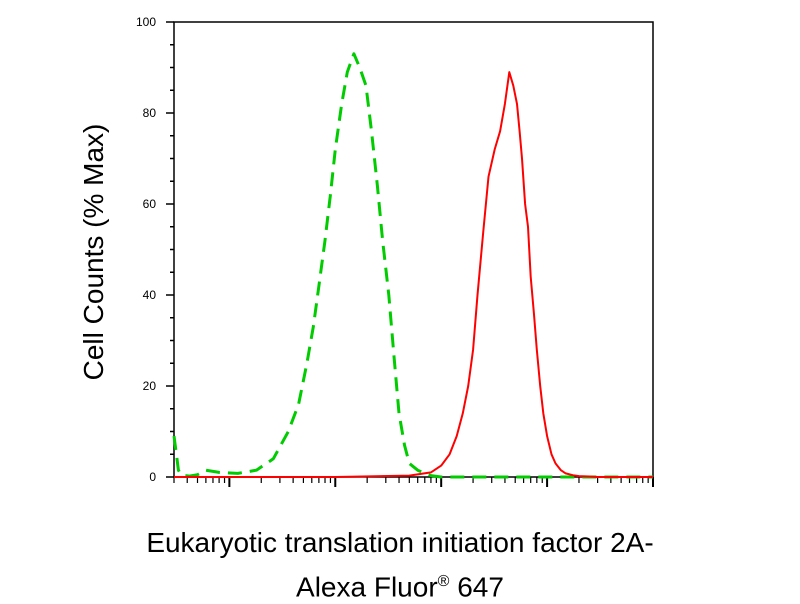 The image size is (800, 604). I want to click on x-axis-title-text: Alexa Fluor, so click(367, 587).